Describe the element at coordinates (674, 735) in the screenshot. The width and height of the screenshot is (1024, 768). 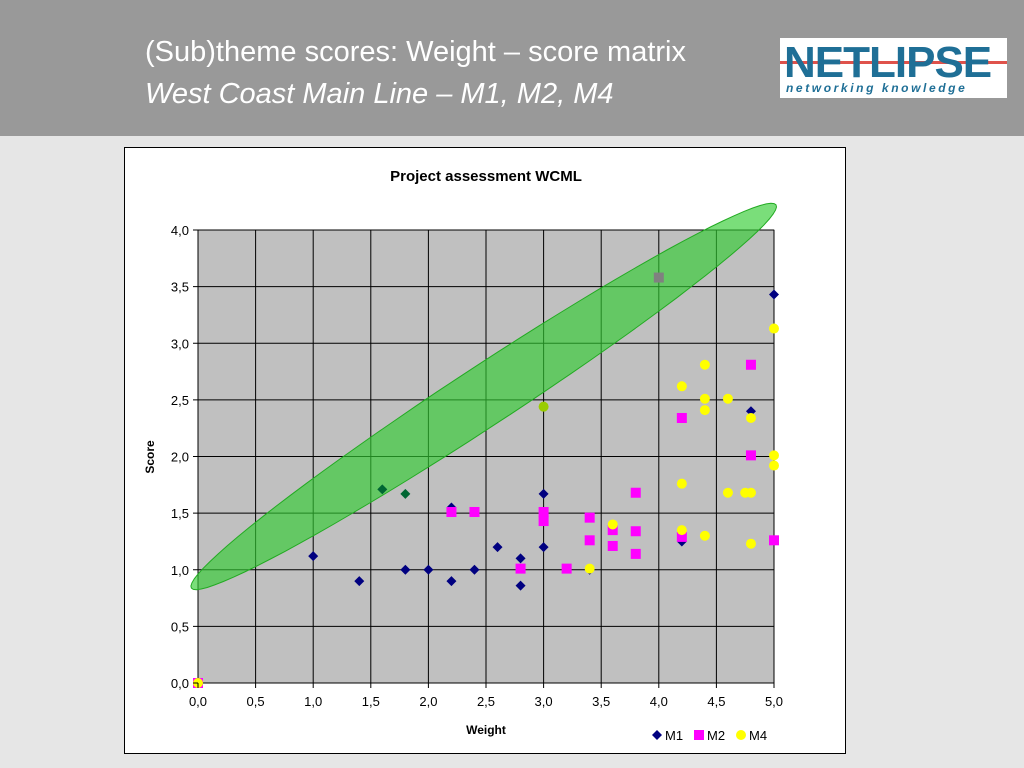
I see `legend-label-m1: M1` at that location.